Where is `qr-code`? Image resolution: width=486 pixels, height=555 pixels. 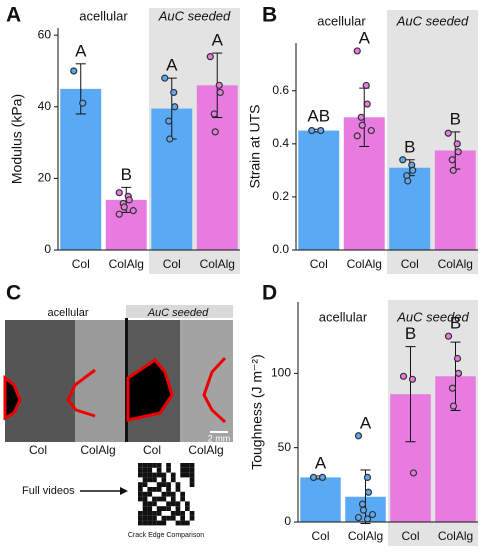 qr-code is located at coordinates (166, 495).